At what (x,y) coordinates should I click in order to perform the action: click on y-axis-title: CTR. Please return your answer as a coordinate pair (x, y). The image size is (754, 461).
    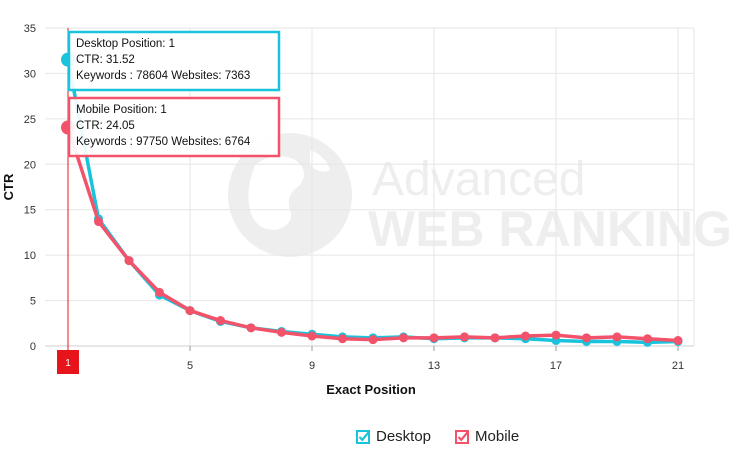
    Looking at the image, I should click on (8, 186).